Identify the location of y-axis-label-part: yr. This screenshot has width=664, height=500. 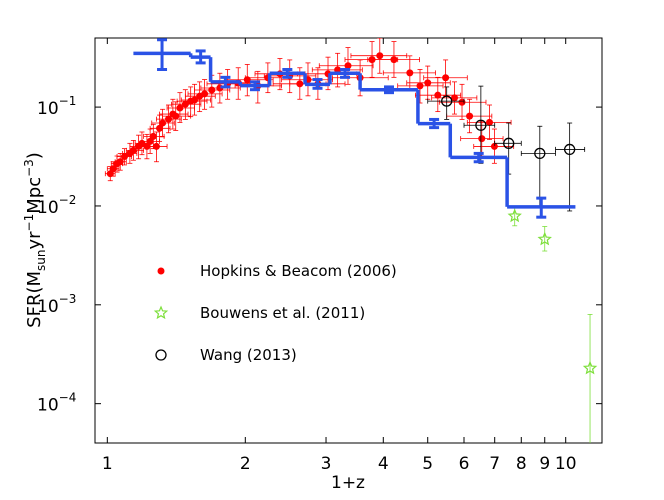
(34, 240).